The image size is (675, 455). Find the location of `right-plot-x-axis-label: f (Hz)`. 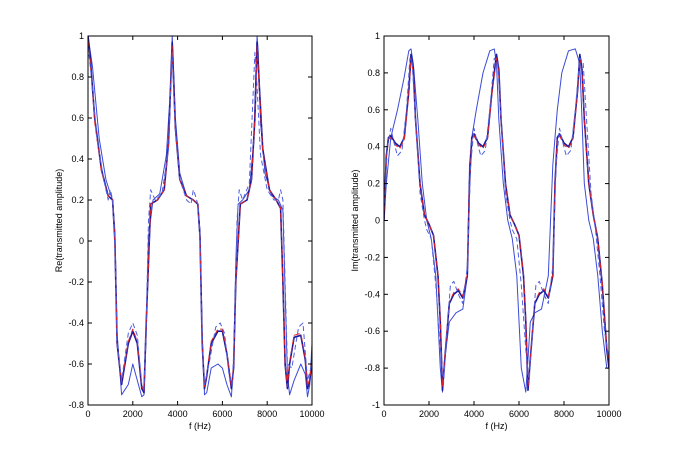

right-plot-x-axis-label: f (Hz) is located at coordinates (497, 426).